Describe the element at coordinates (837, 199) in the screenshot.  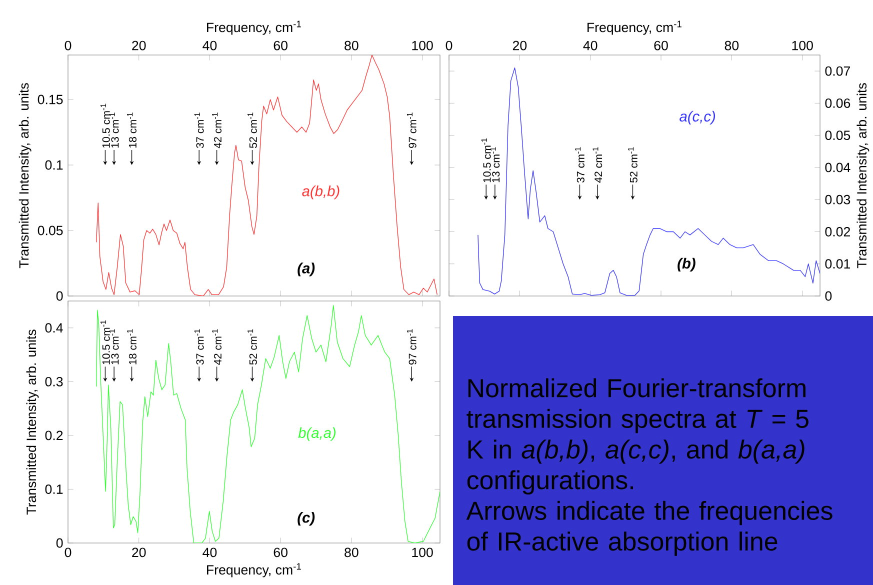
I see `y-tick-label: 0.03` at that location.